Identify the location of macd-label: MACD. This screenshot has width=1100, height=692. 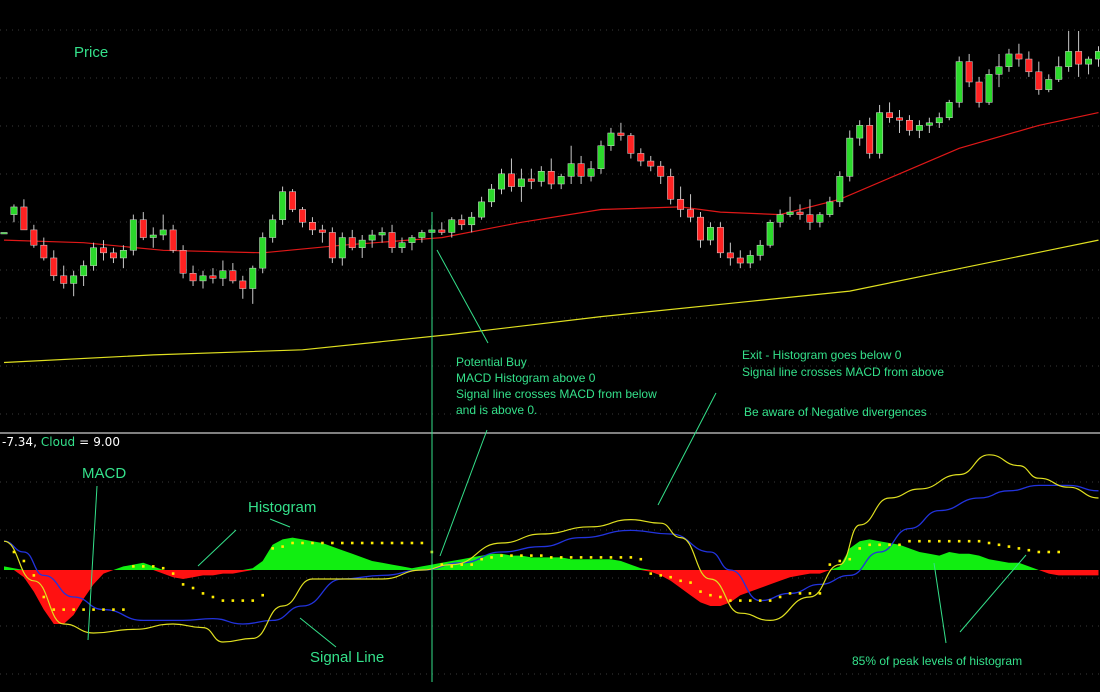
(104, 473).